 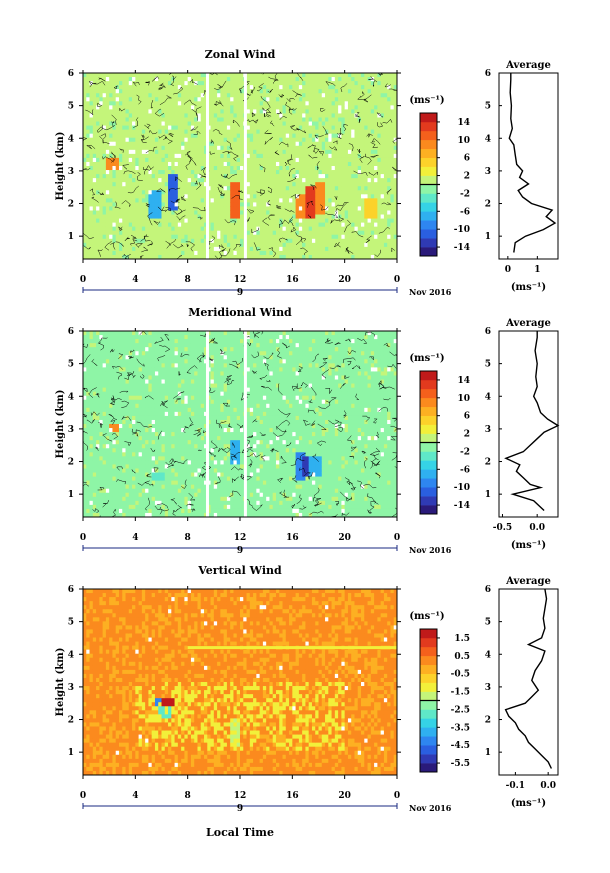 What do you see at coordinates (460, 675) in the screenshot?
I see `colorbar-tick-label: -0.5` at bounding box center [460, 675].